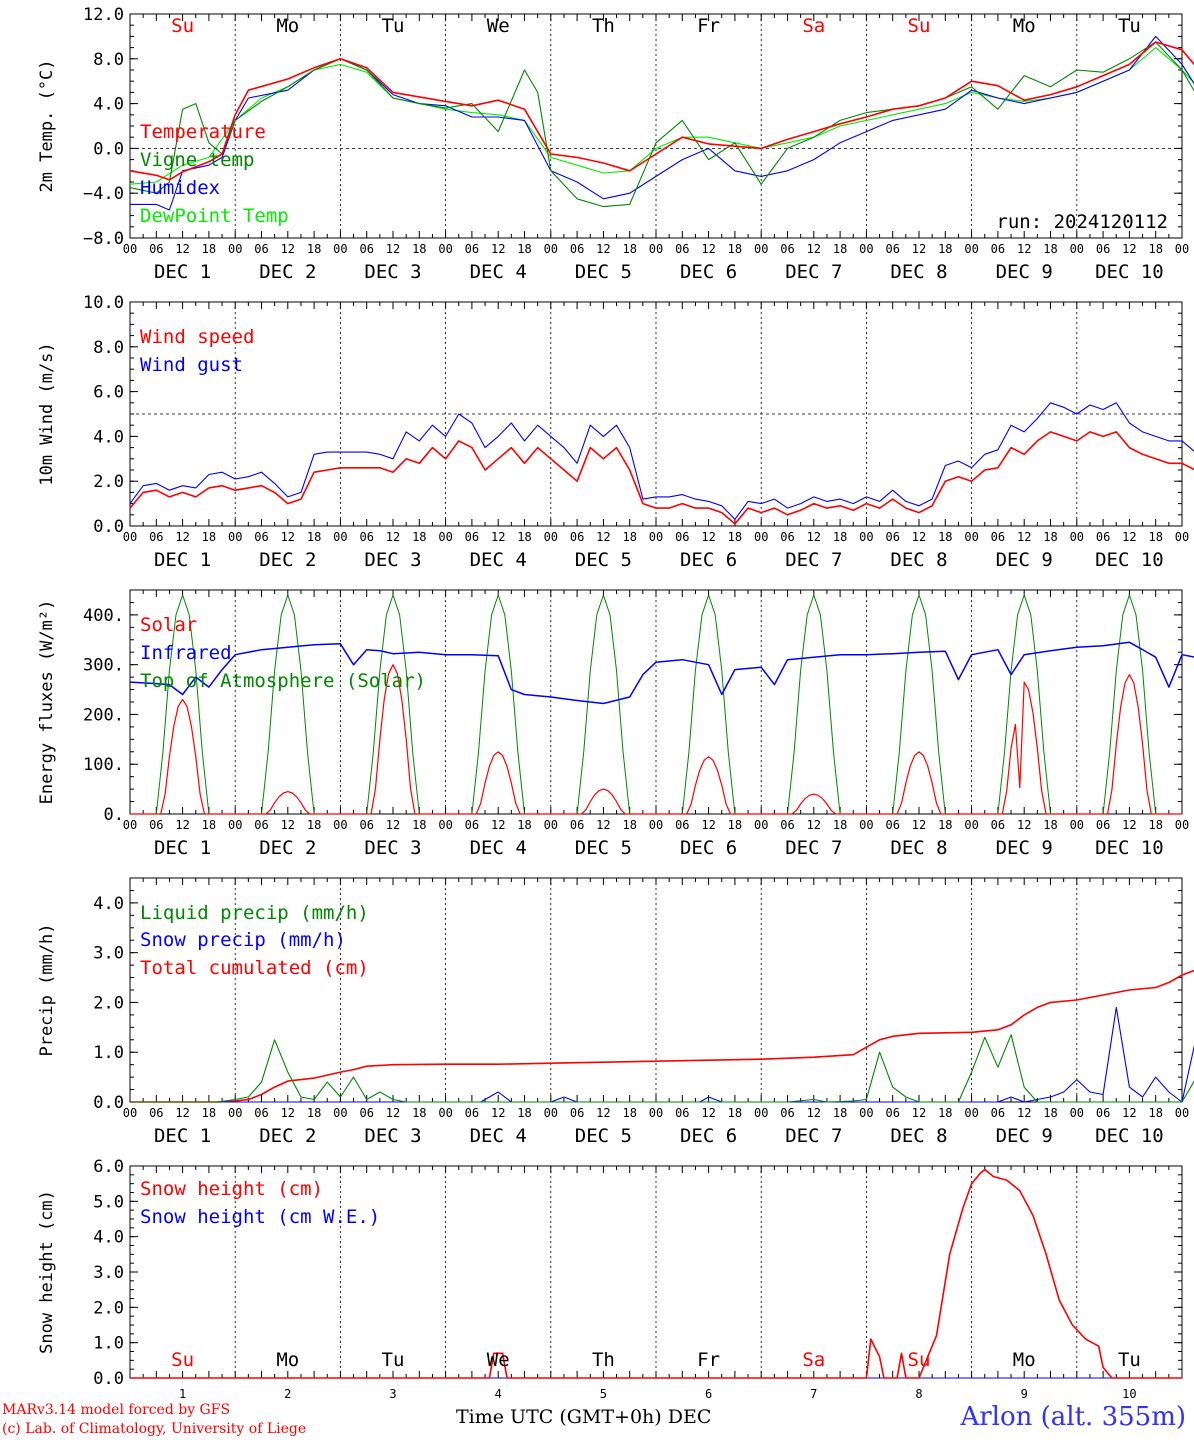 The width and height of the screenshot is (1194, 1440). I want to click on y-tick-label: 2.0, so click(108, 482).